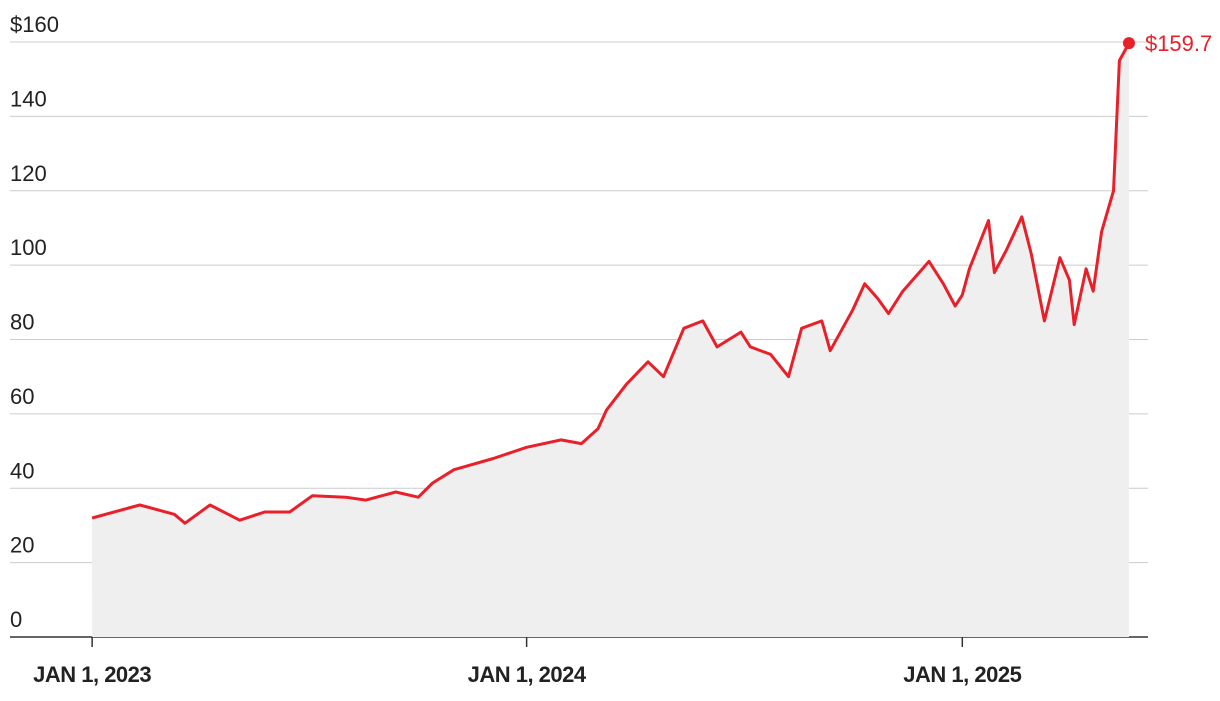  What do you see at coordinates (962, 674) in the screenshot?
I see `x-tick-label: JAN 1, 2025` at bounding box center [962, 674].